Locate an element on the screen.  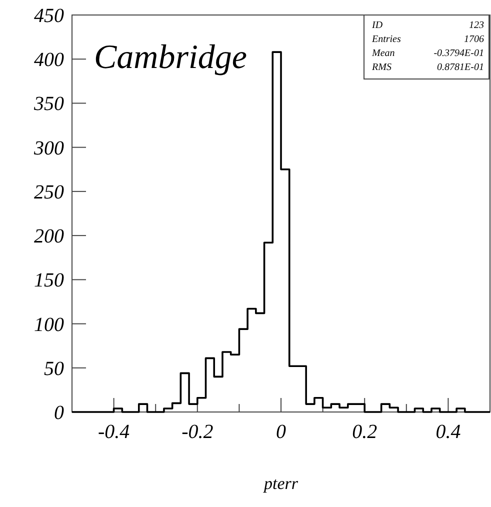
y-tick-label: 450 is located at coordinates (49, 16).